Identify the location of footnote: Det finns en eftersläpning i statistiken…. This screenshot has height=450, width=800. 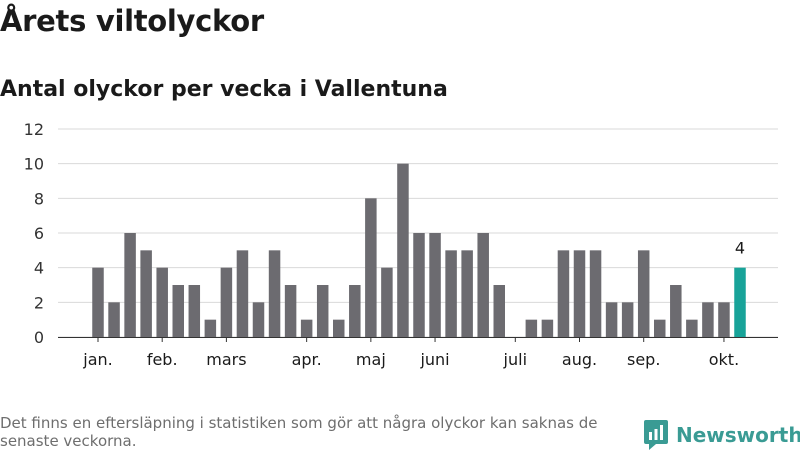
(299, 432).